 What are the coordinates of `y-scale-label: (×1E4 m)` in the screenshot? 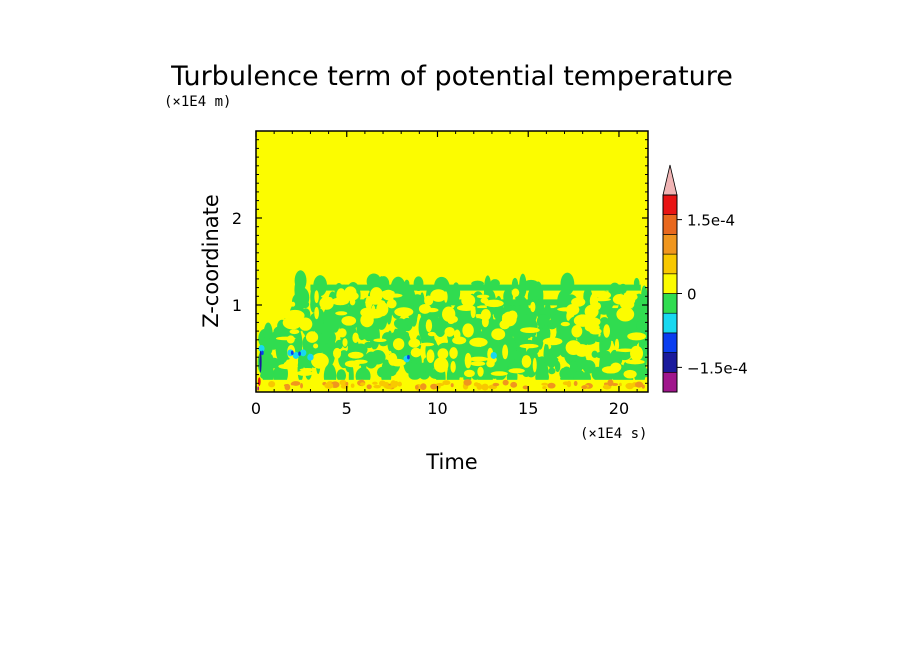 It's located at (197, 102).